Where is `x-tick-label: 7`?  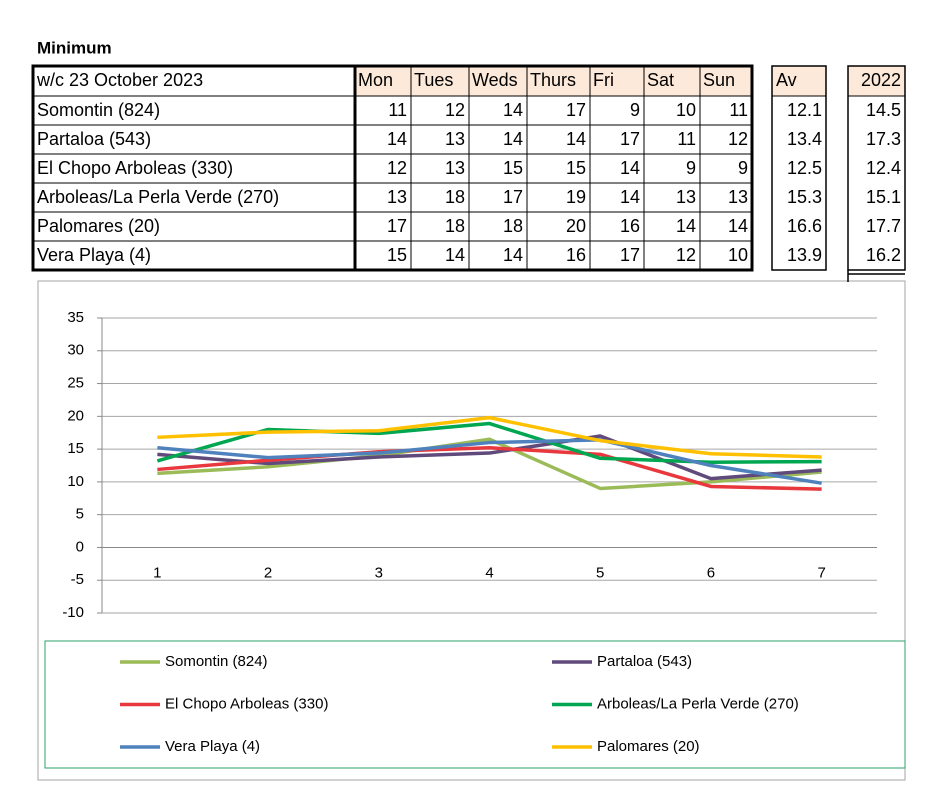
x-tick-label: 7 is located at coordinates (821, 572).